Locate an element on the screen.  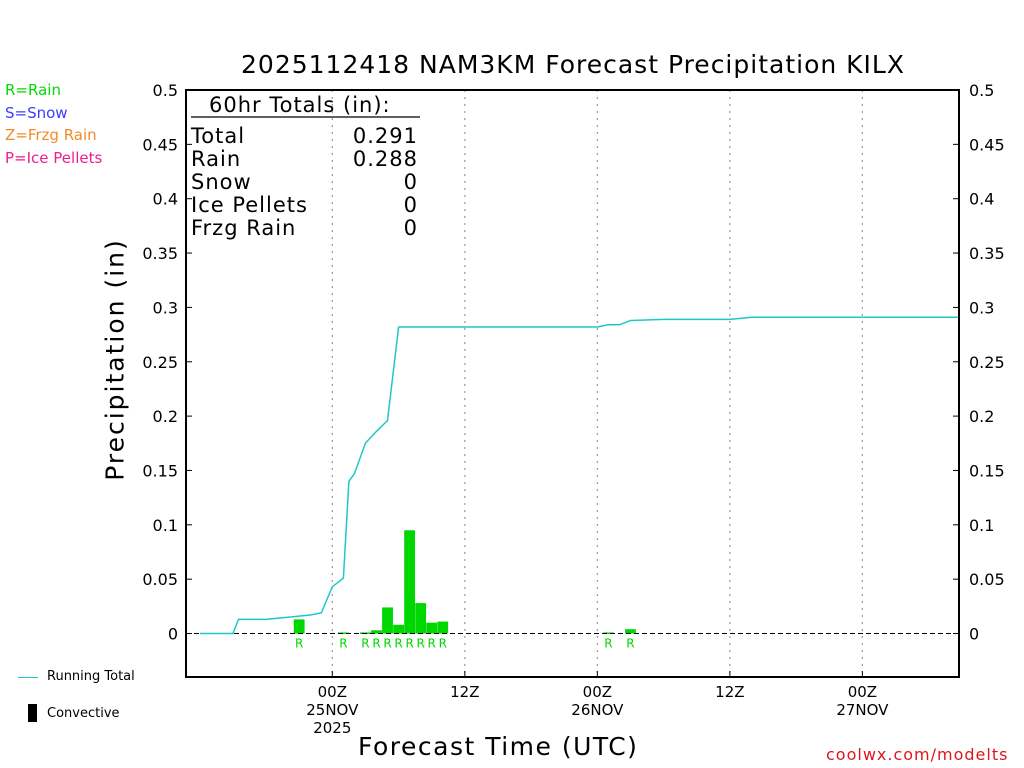
credit-link: coolwx.com/modelts is located at coordinates (917, 754).